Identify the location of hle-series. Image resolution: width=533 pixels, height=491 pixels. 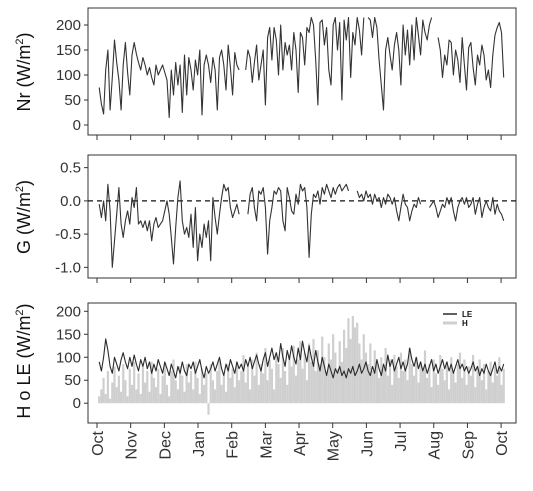
(301, 358).